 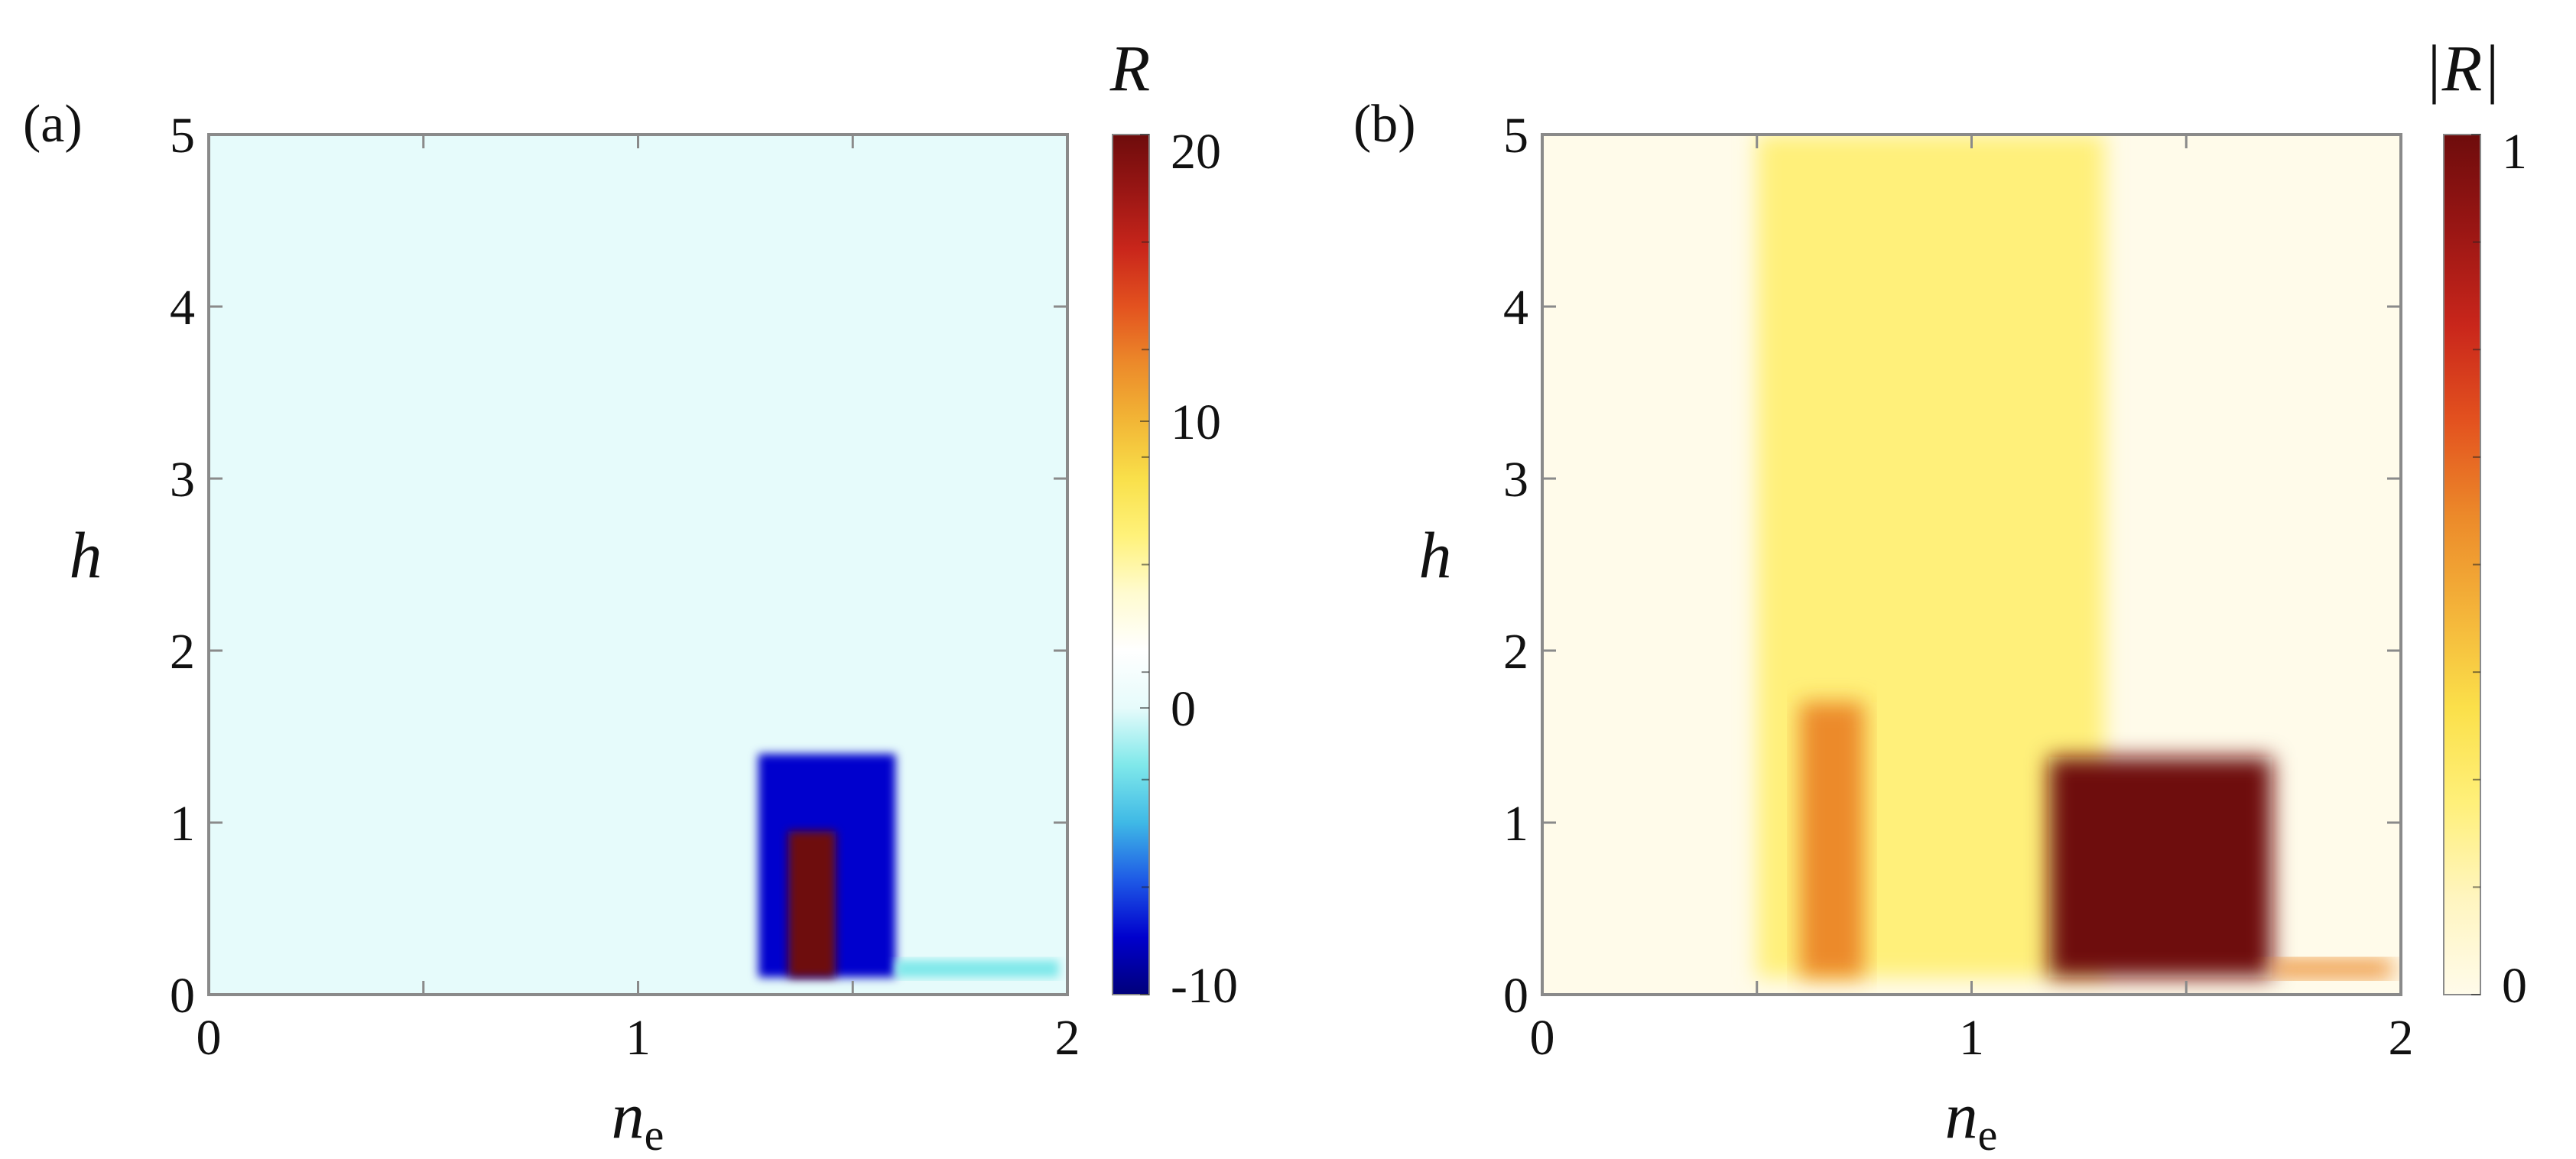 I want to click on panel-a-label: (a), so click(x=53, y=124).